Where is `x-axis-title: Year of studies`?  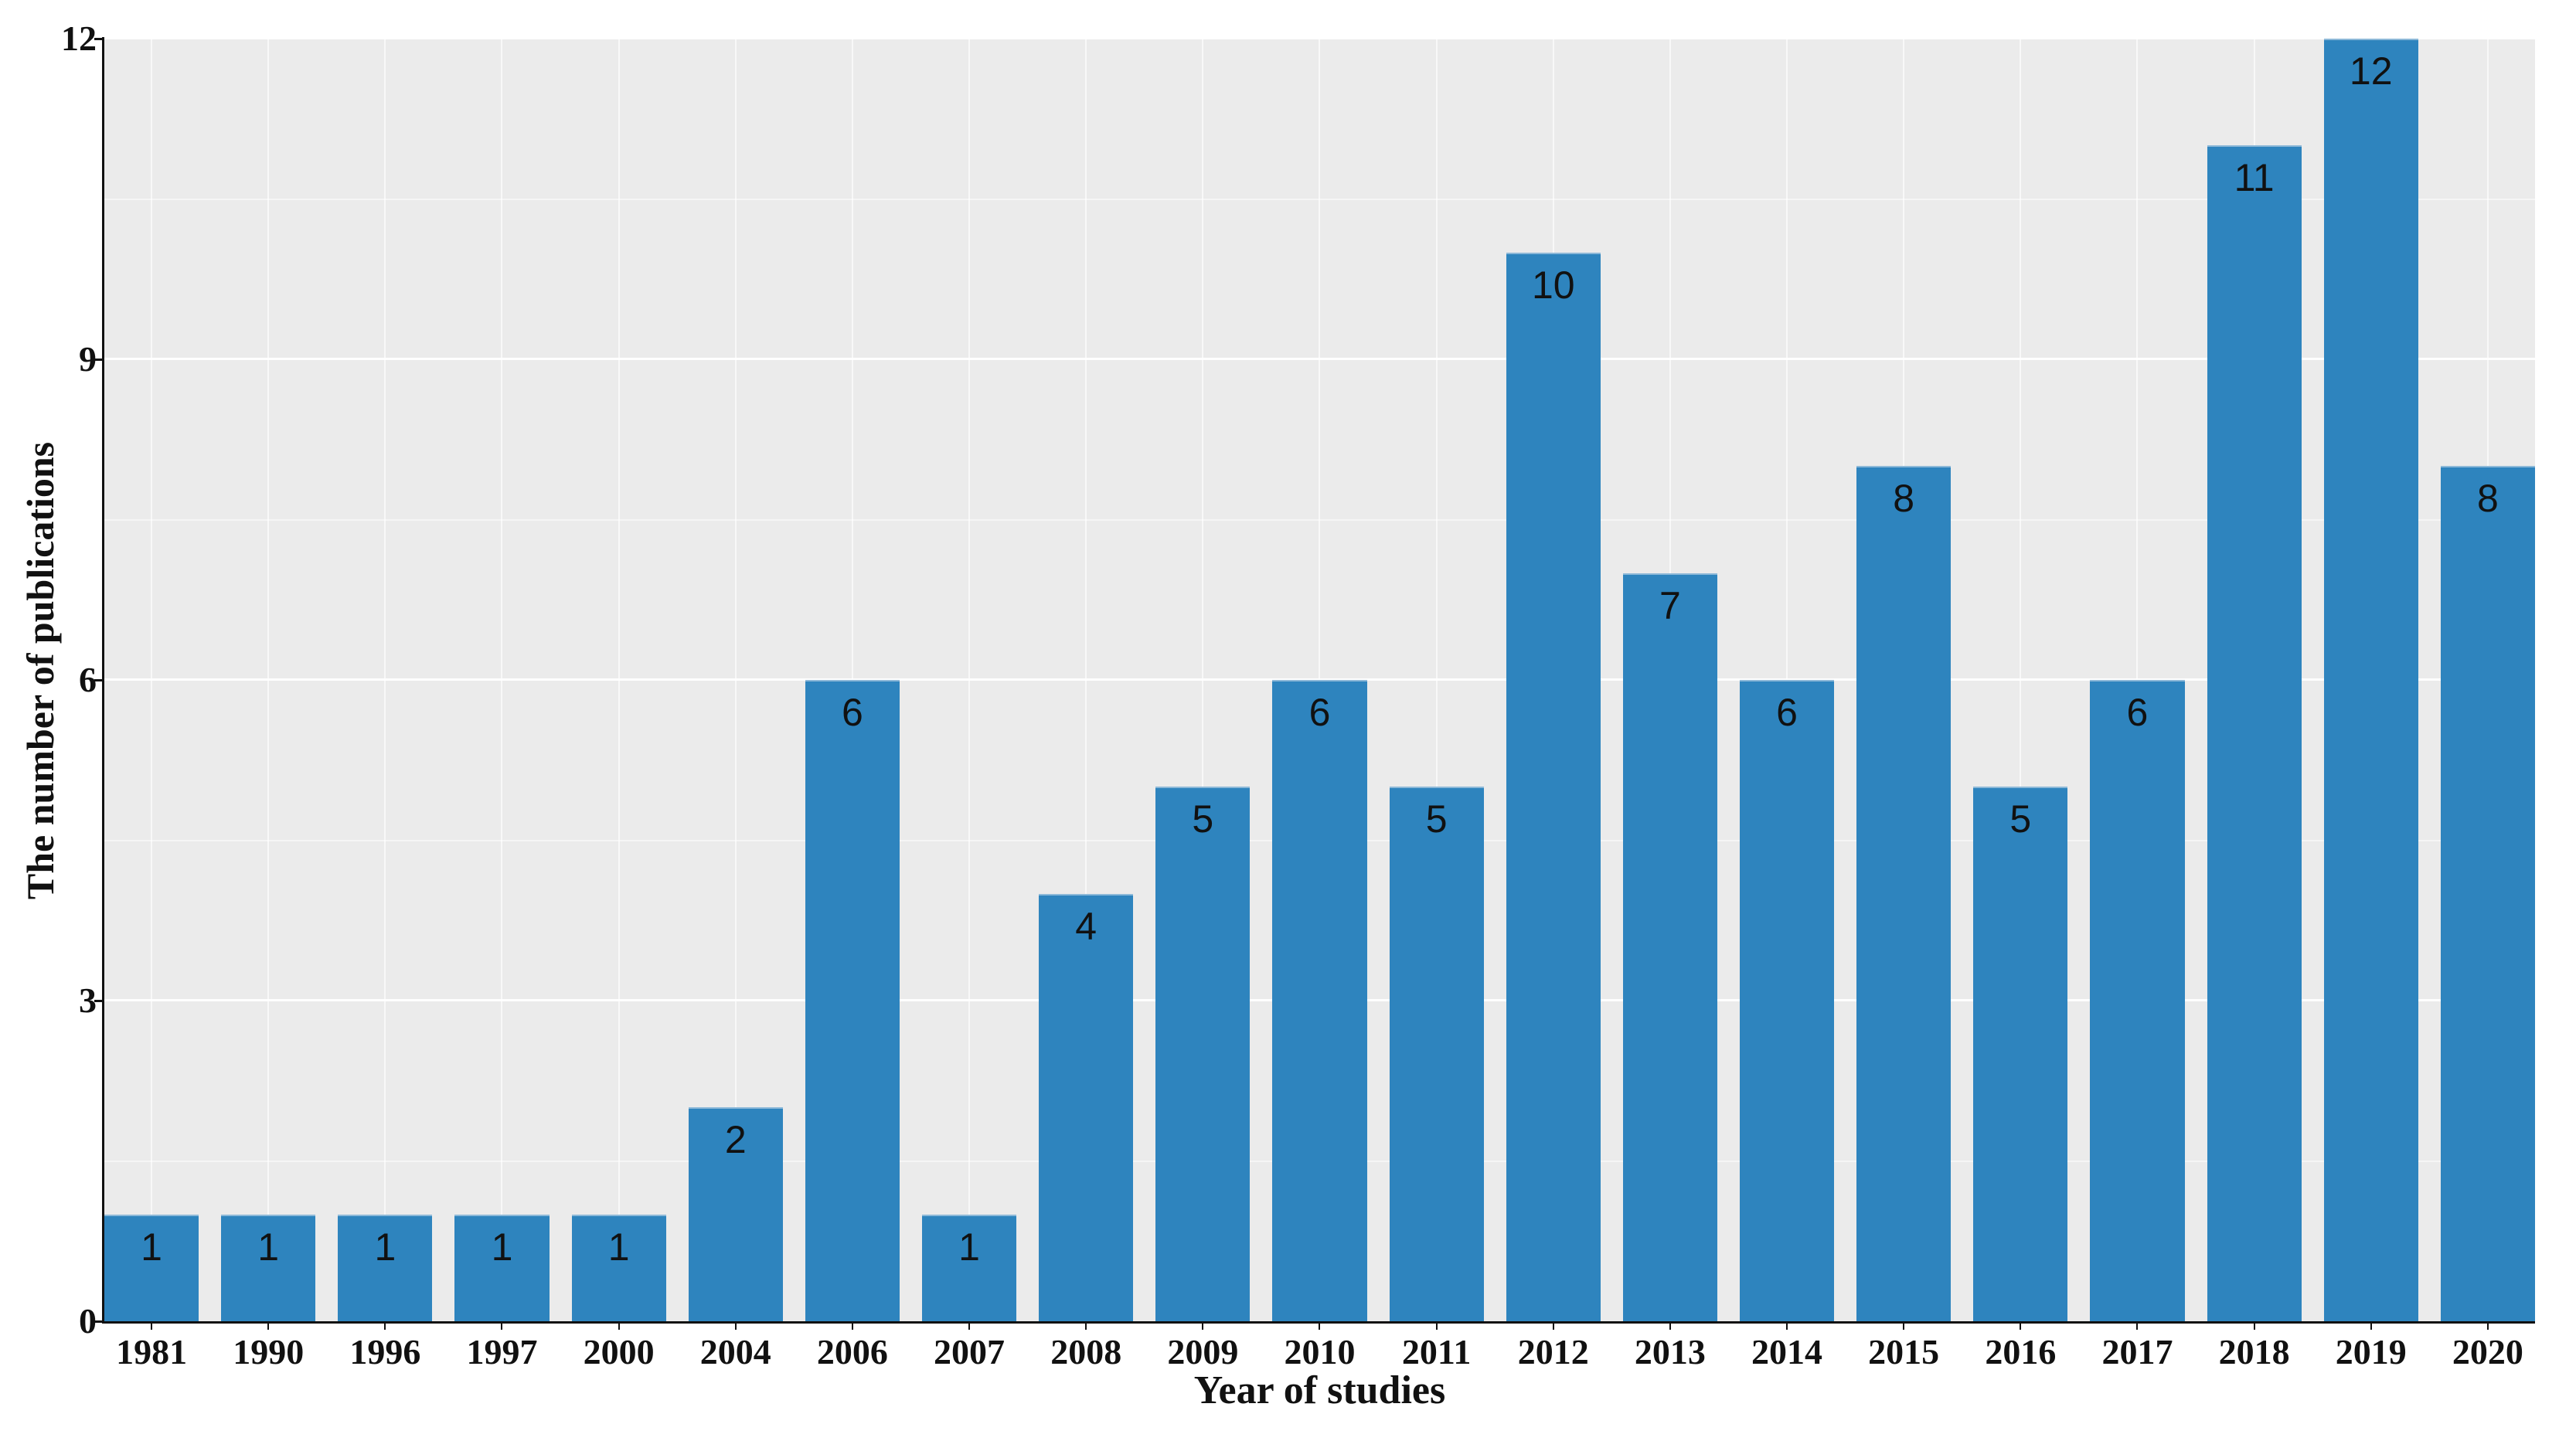
x-axis-title: Year of studies is located at coordinates (1319, 1390).